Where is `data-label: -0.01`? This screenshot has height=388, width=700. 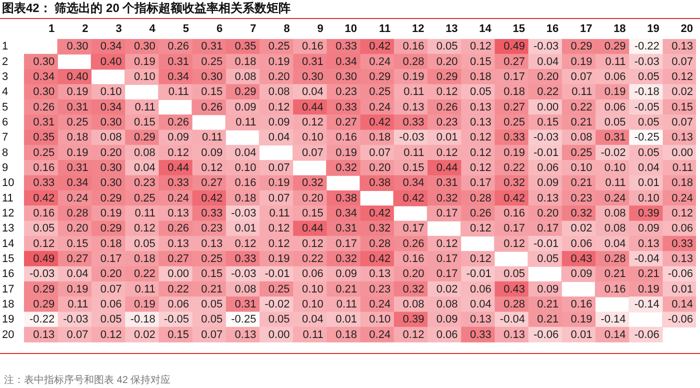 data-label: -0.01 is located at coordinates (277, 274).